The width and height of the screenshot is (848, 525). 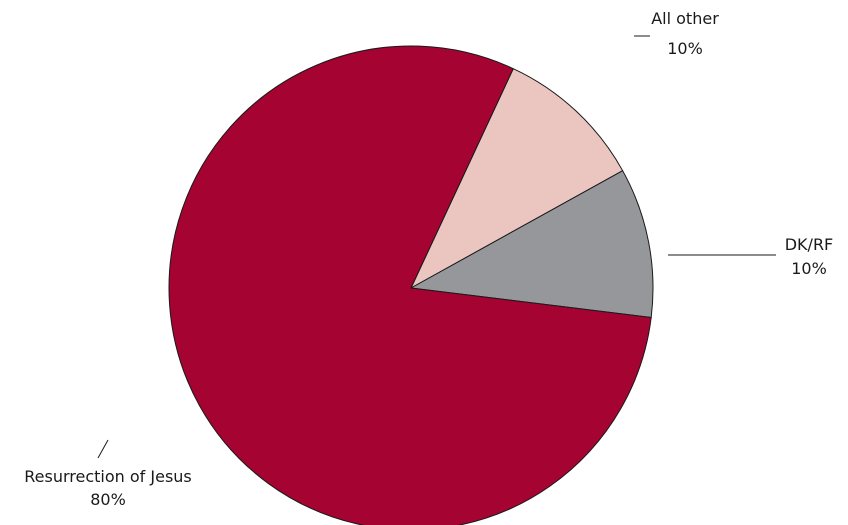 What do you see at coordinates (809, 268) in the screenshot?
I see `slice-value-dk-rf: 10%` at bounding box center [809, 268].